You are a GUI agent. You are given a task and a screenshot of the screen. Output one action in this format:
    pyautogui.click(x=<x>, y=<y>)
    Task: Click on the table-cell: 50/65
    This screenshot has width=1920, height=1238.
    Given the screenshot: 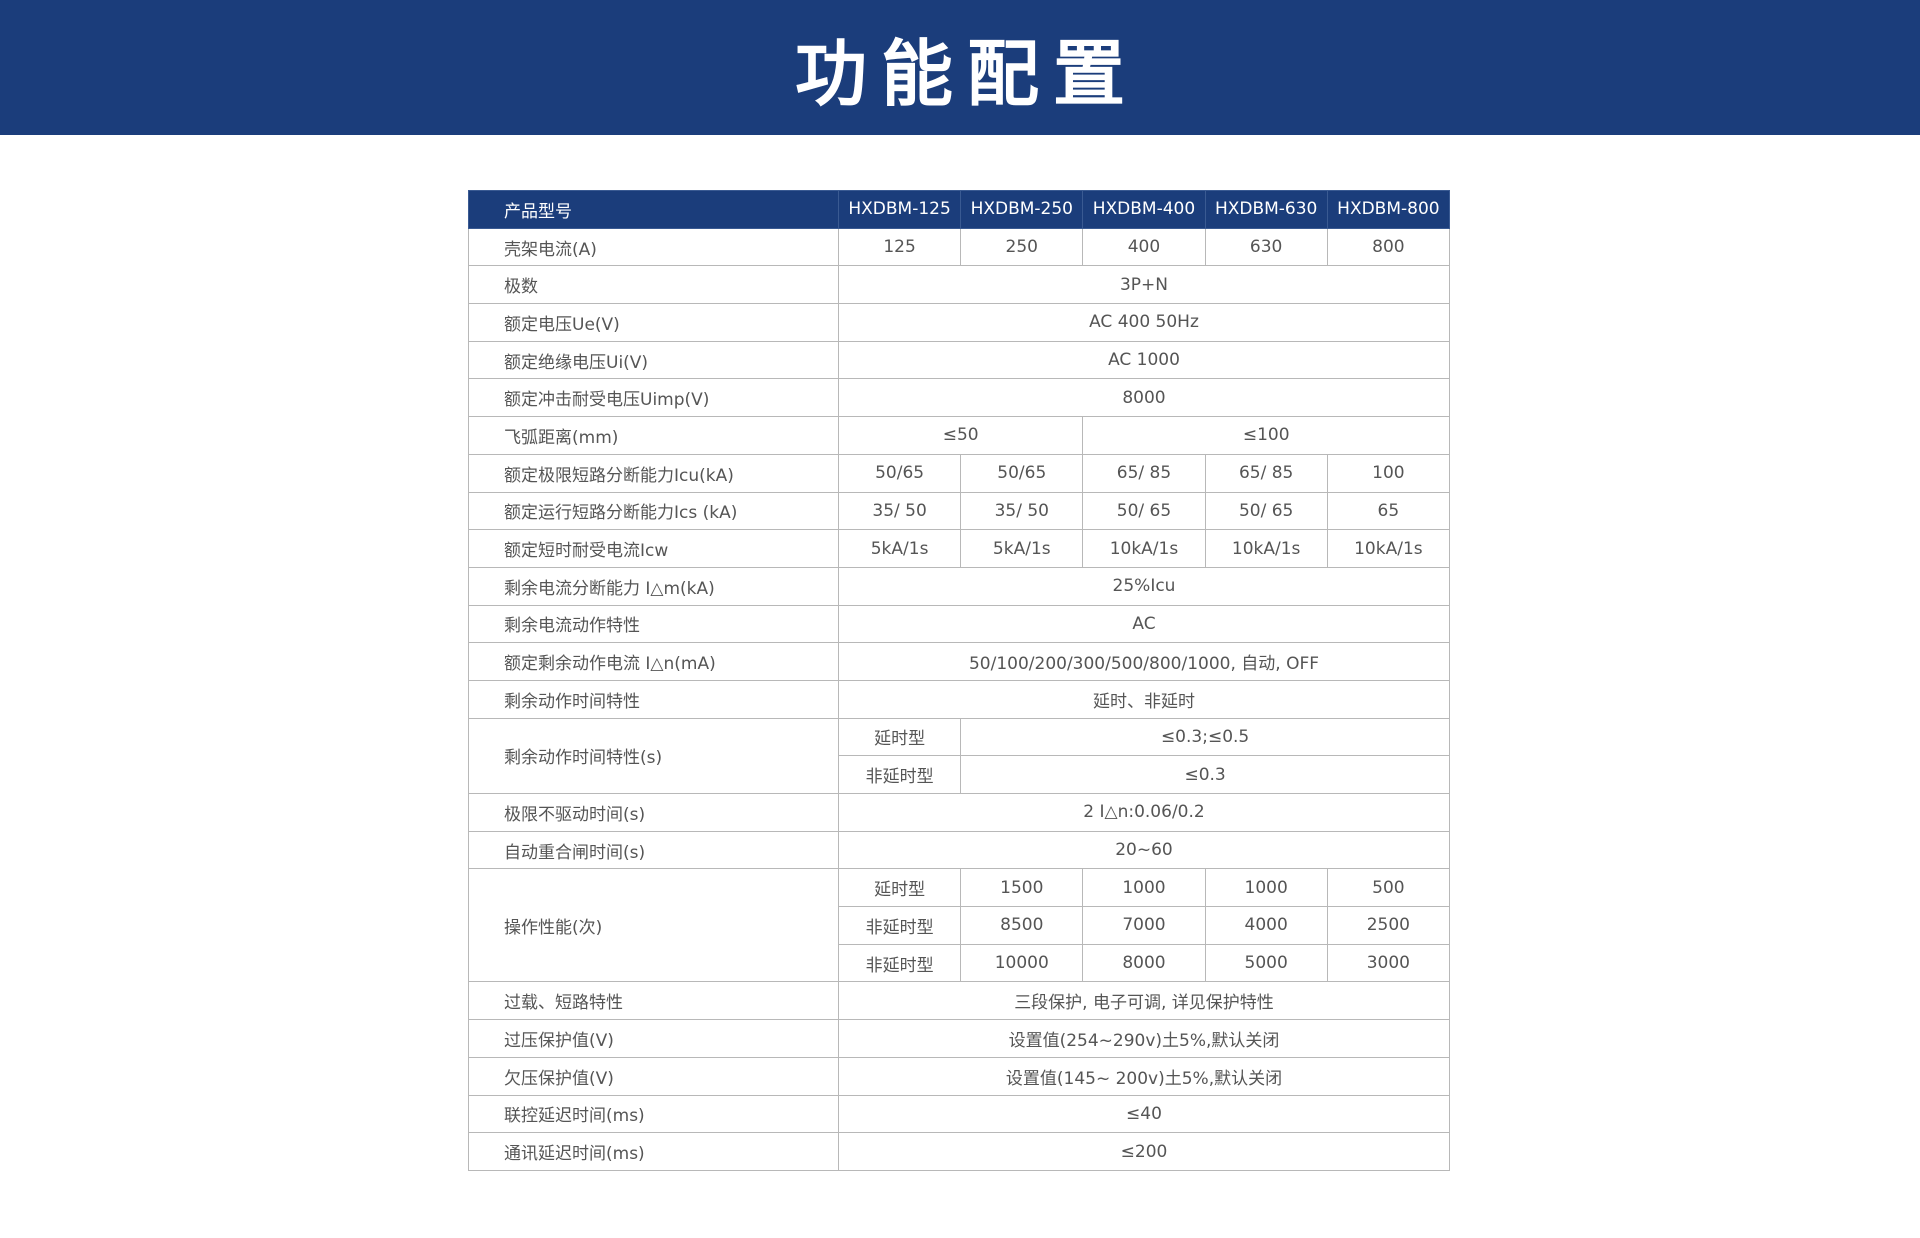 What is the action you would take?
    pyautogui.click(x=899, y=473)
    